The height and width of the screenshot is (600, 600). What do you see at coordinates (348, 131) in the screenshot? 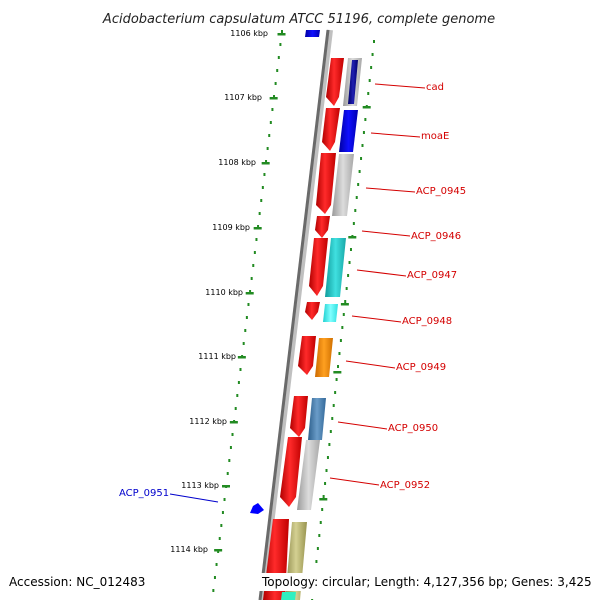
I see `gene-block-moae` at bounding box center [348, 131].